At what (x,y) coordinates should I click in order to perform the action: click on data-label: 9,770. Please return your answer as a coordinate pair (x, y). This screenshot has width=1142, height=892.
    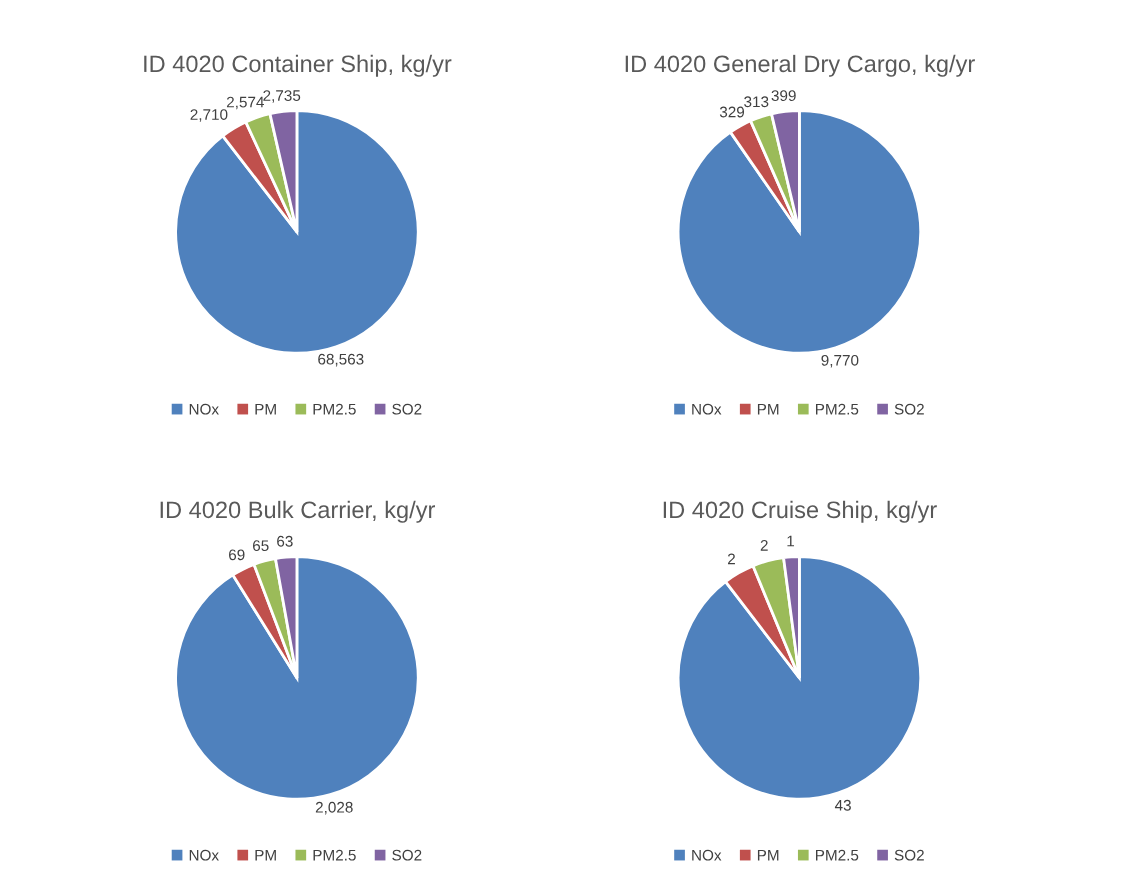
    Looking at the image, I should click on (840, 361).